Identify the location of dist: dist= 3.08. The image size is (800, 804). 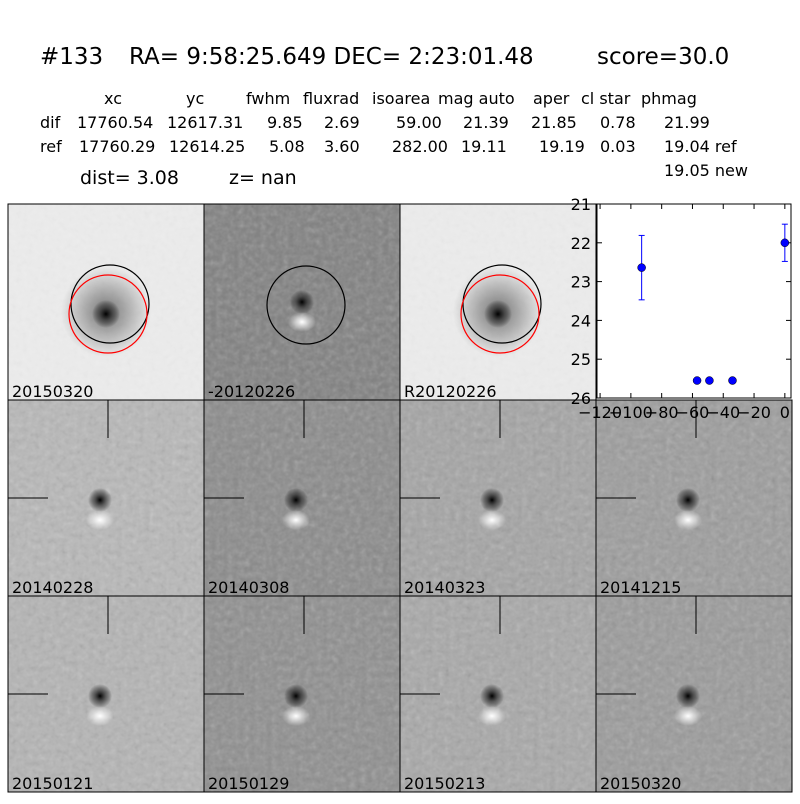
(129, 178).